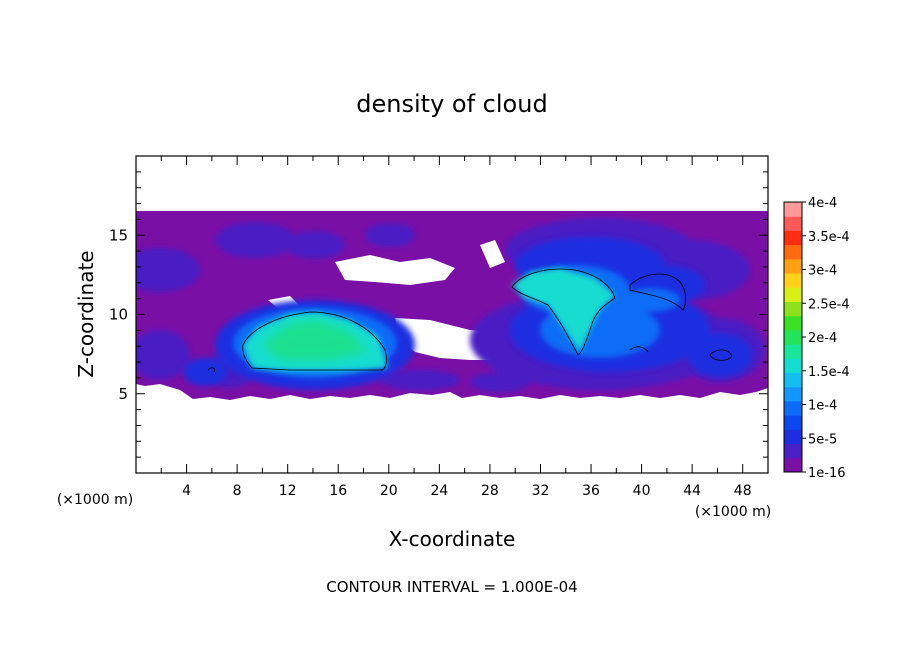 The image size is (904, 654). What do you see at coordinates (822, 271) in the screenshot?
I see `colorbar-label: 3e-4` at bounding box center [822, 271].